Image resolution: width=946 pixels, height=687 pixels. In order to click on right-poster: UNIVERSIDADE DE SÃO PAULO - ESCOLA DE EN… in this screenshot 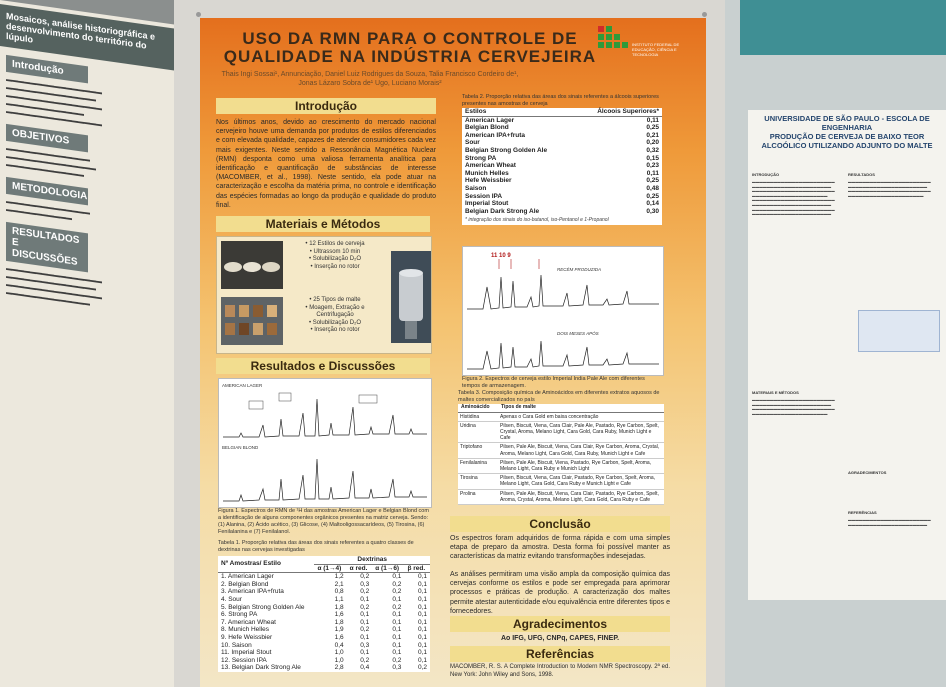, I will do `click(847, 355)`.